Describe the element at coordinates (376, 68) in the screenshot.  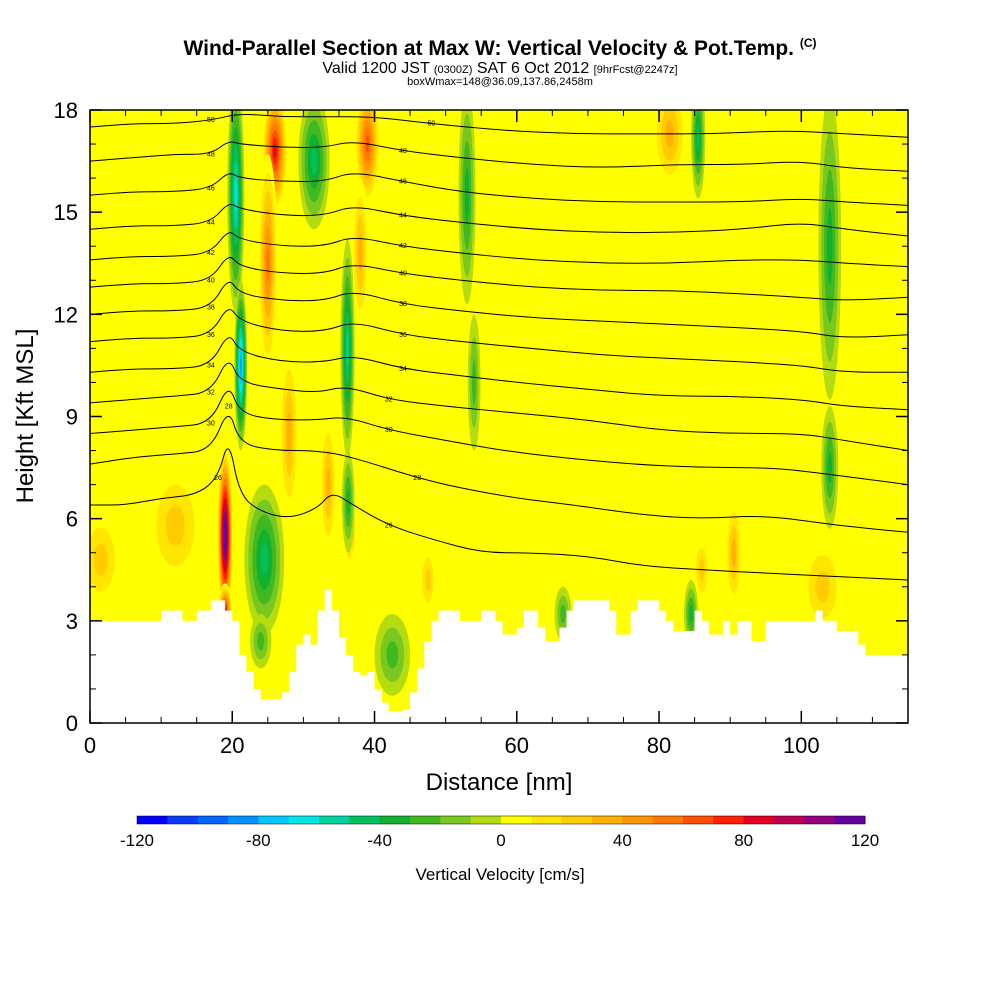
I see `subtitle-valid-time: Valid 1200 JST` at that location.